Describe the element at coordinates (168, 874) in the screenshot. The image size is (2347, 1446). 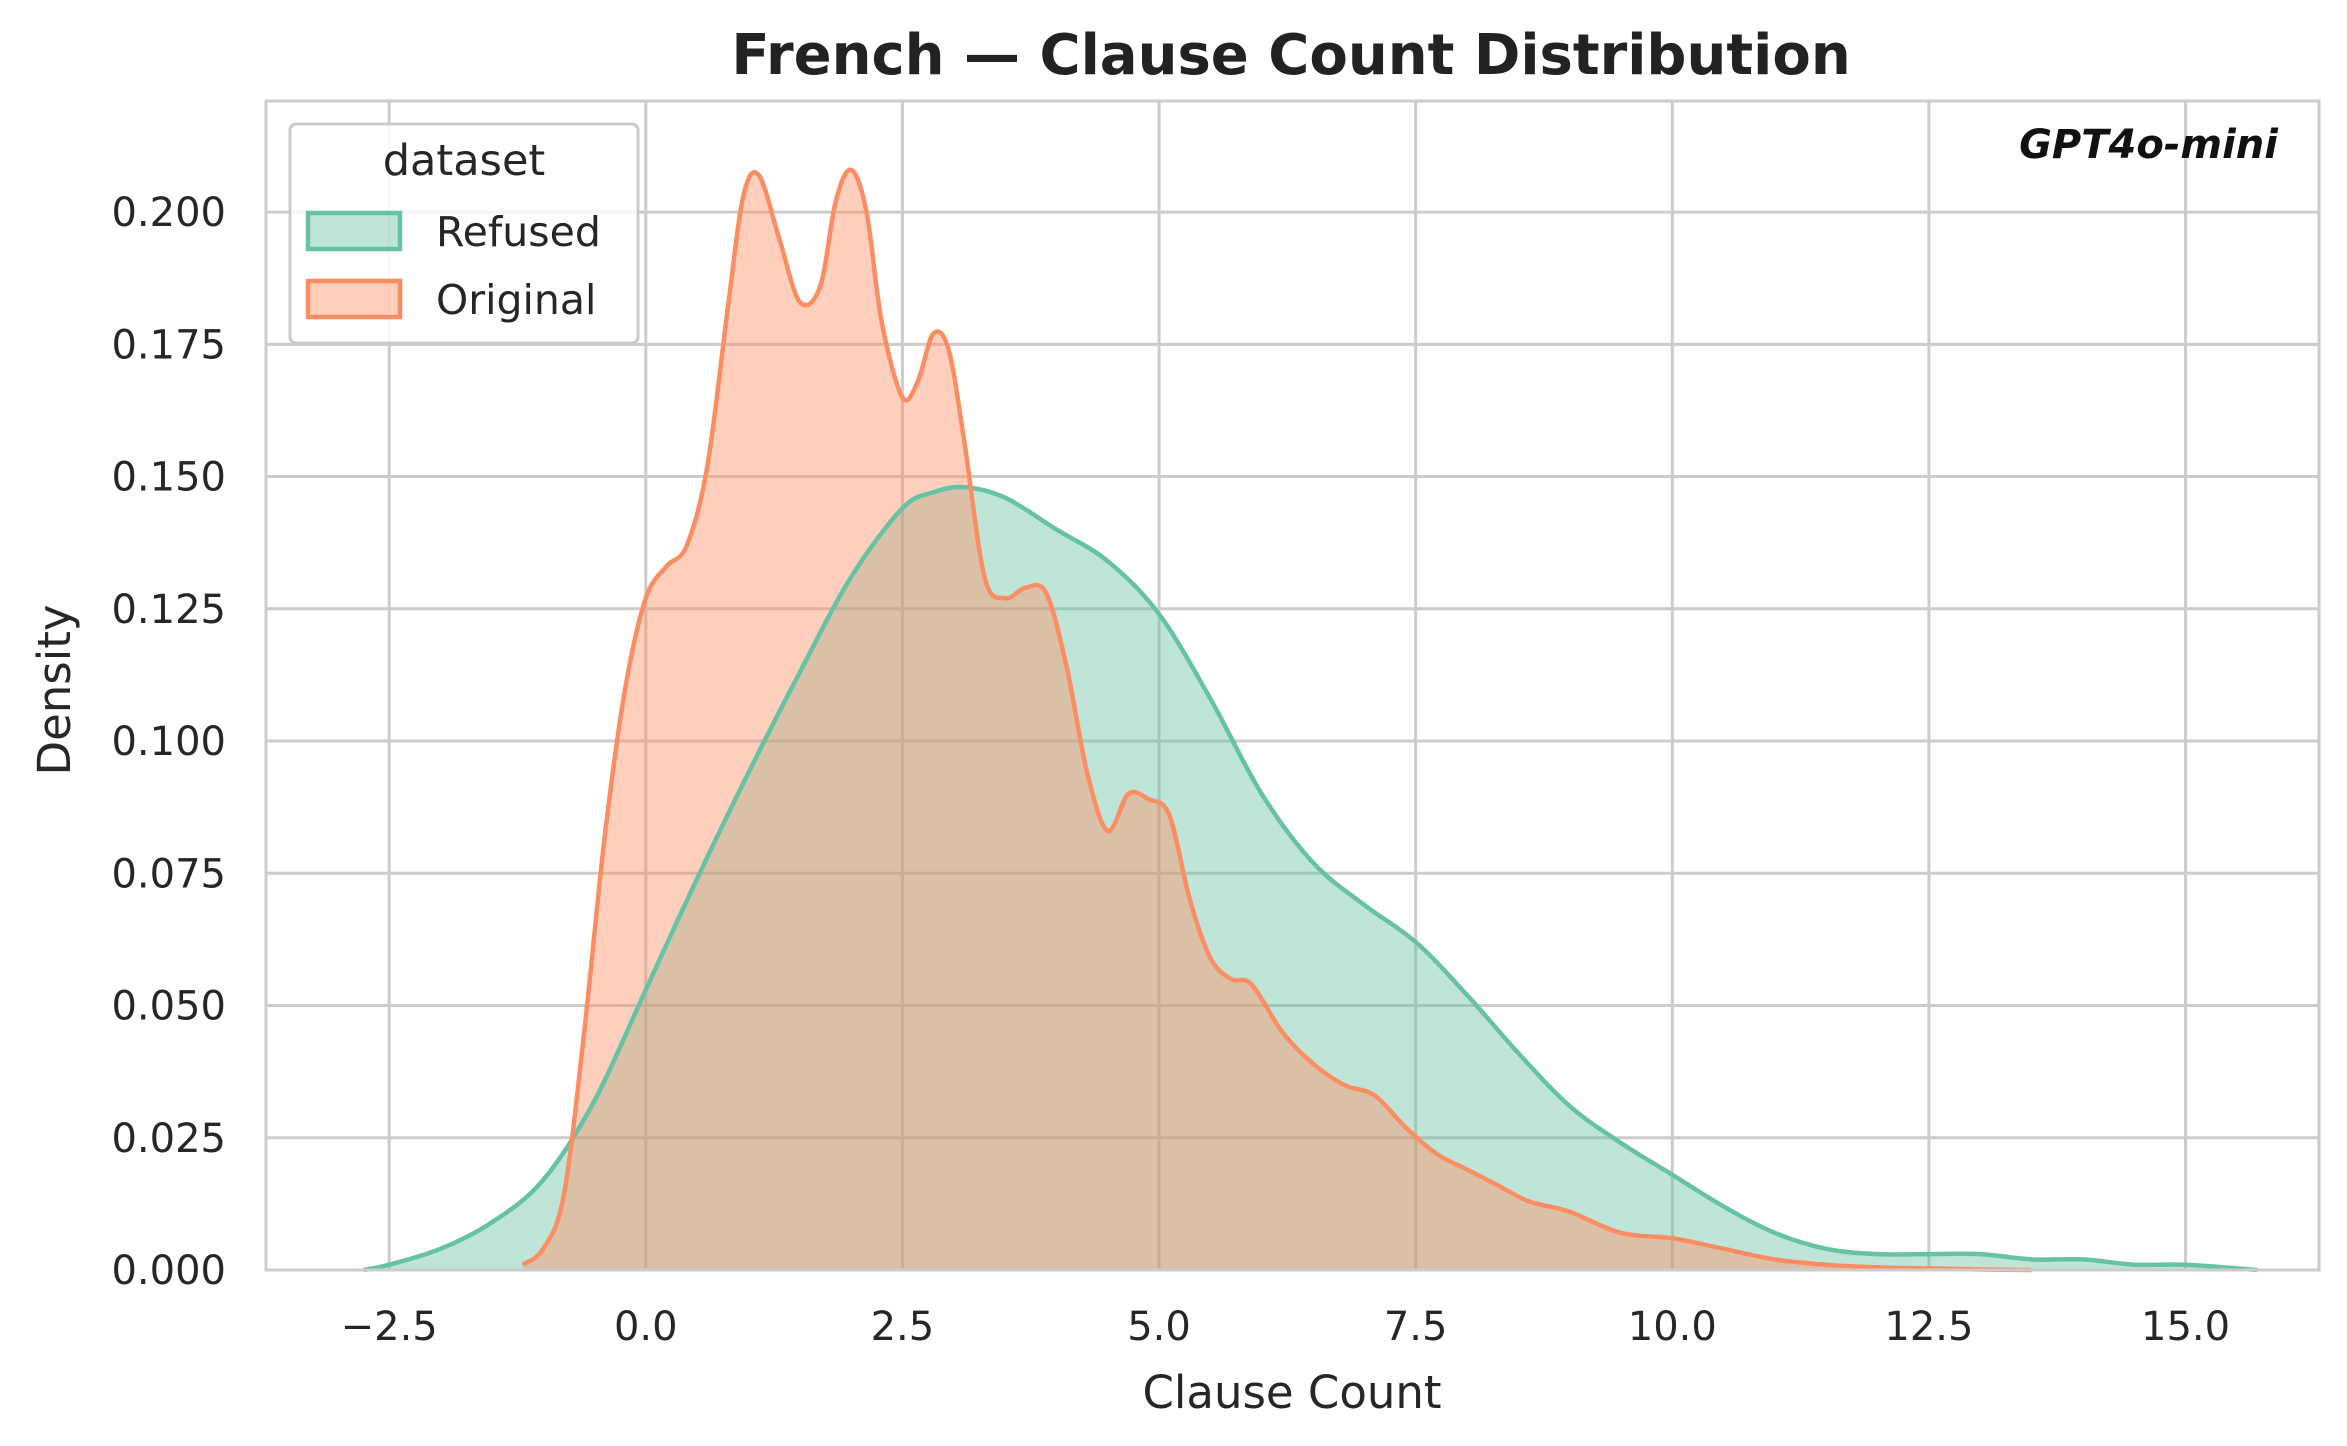
I see `y-tick-label: 0.075` at that location.